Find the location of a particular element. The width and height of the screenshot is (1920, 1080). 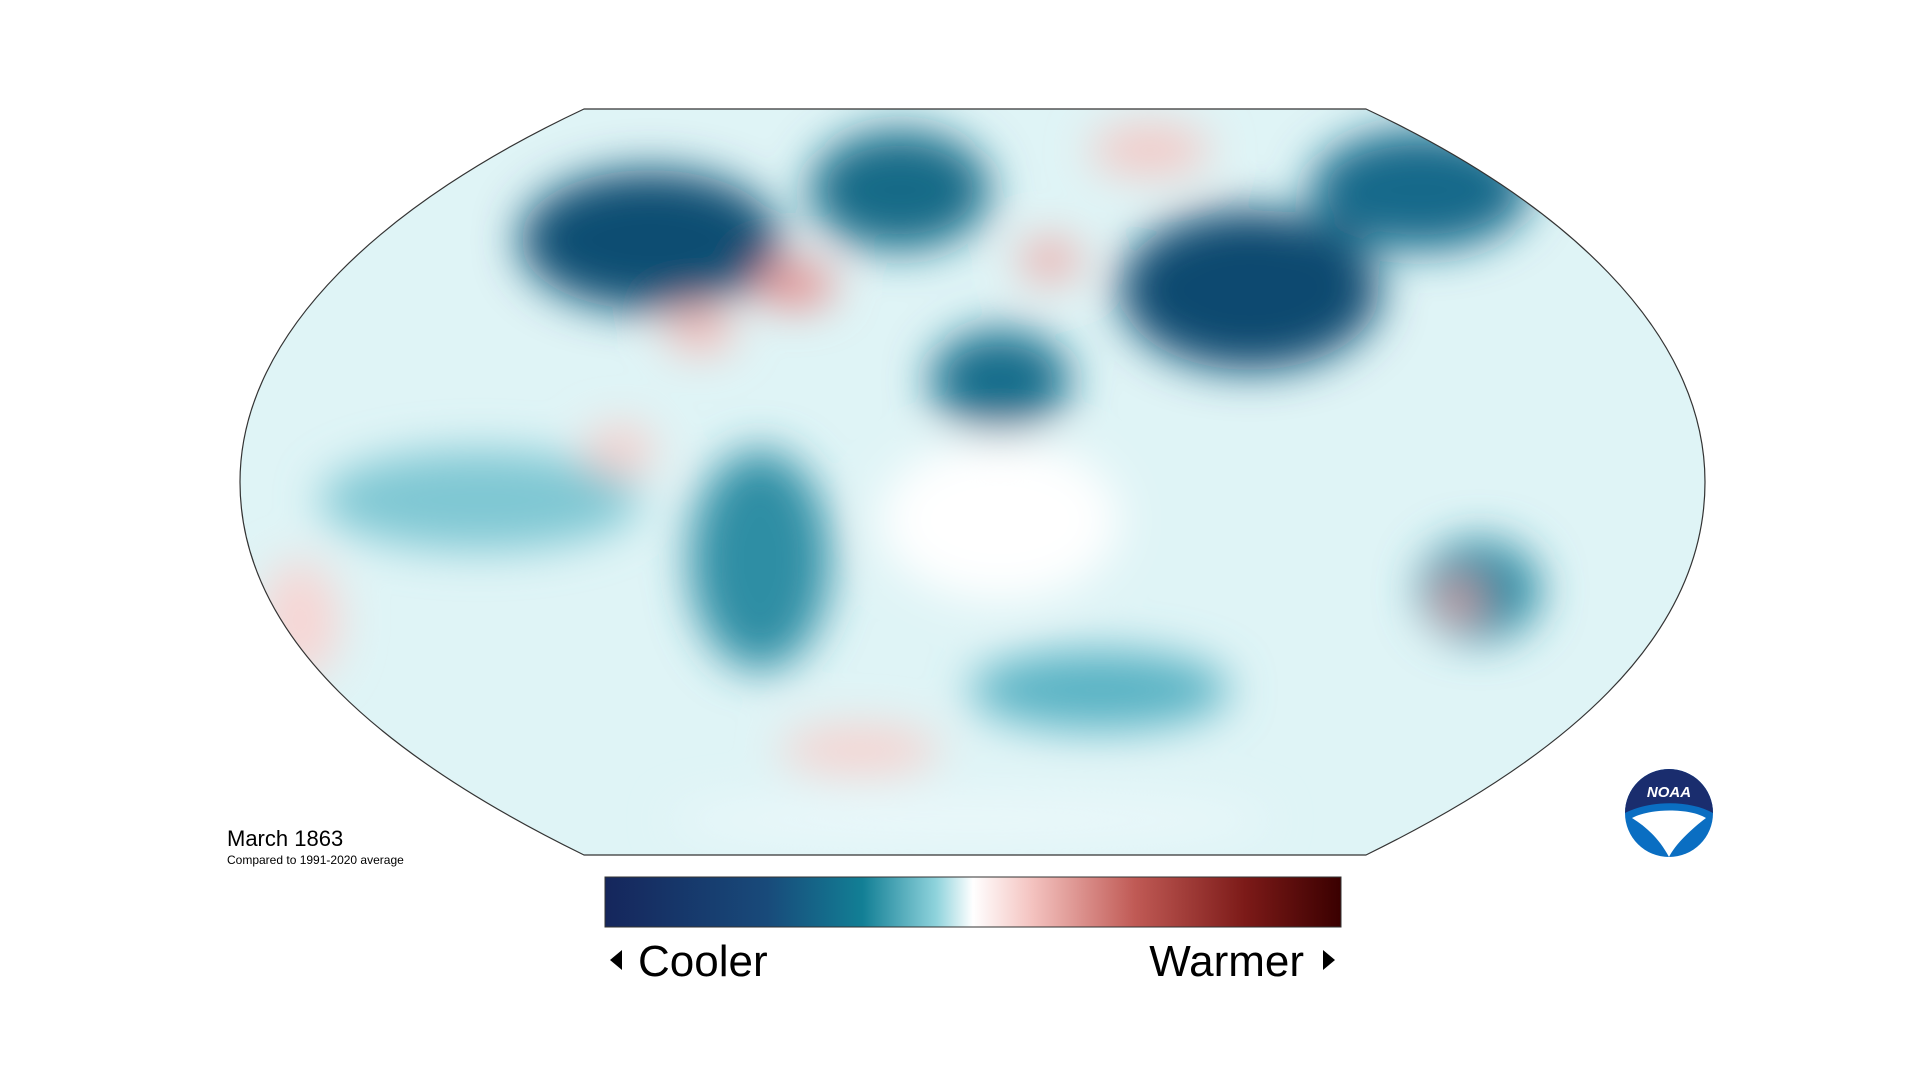

map-comparison: Compared to 1991-2020 average is located at coordinates (315, 860).